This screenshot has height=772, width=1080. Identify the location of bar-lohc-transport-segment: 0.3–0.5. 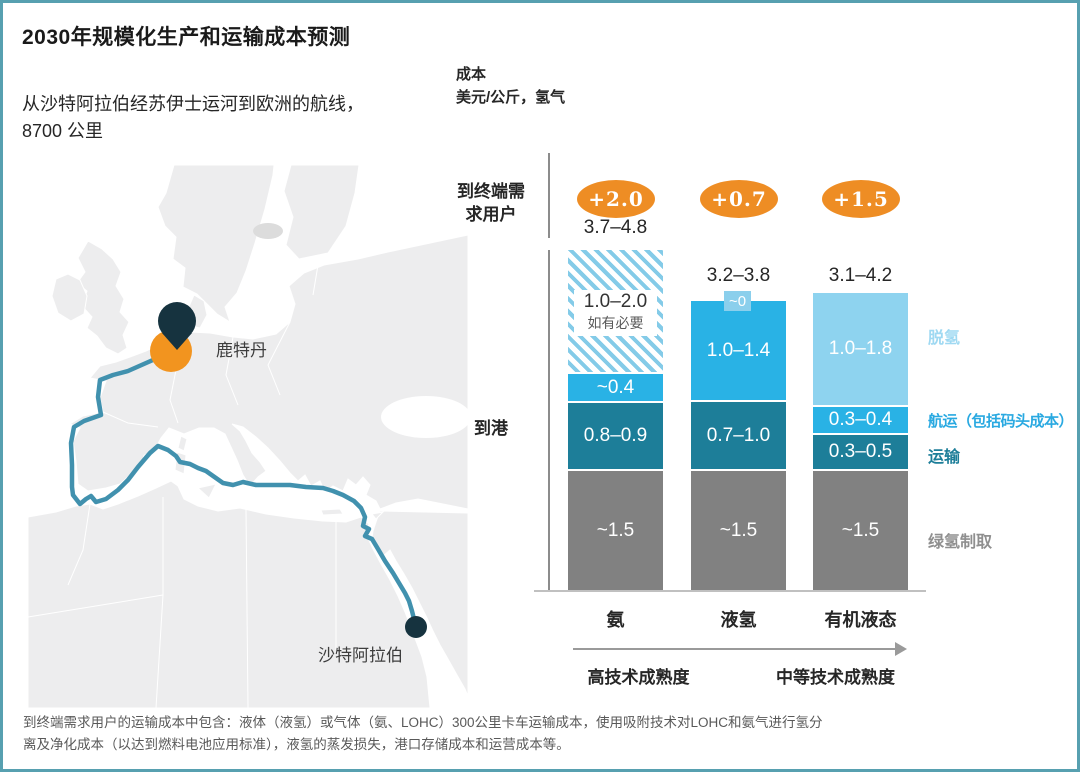
(860, 452).